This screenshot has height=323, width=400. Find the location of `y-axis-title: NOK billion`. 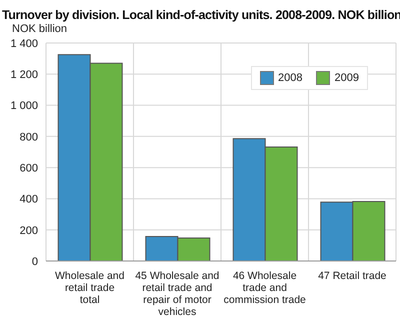

y-axis-title: NOK billion is located at coordinates (40, 29).